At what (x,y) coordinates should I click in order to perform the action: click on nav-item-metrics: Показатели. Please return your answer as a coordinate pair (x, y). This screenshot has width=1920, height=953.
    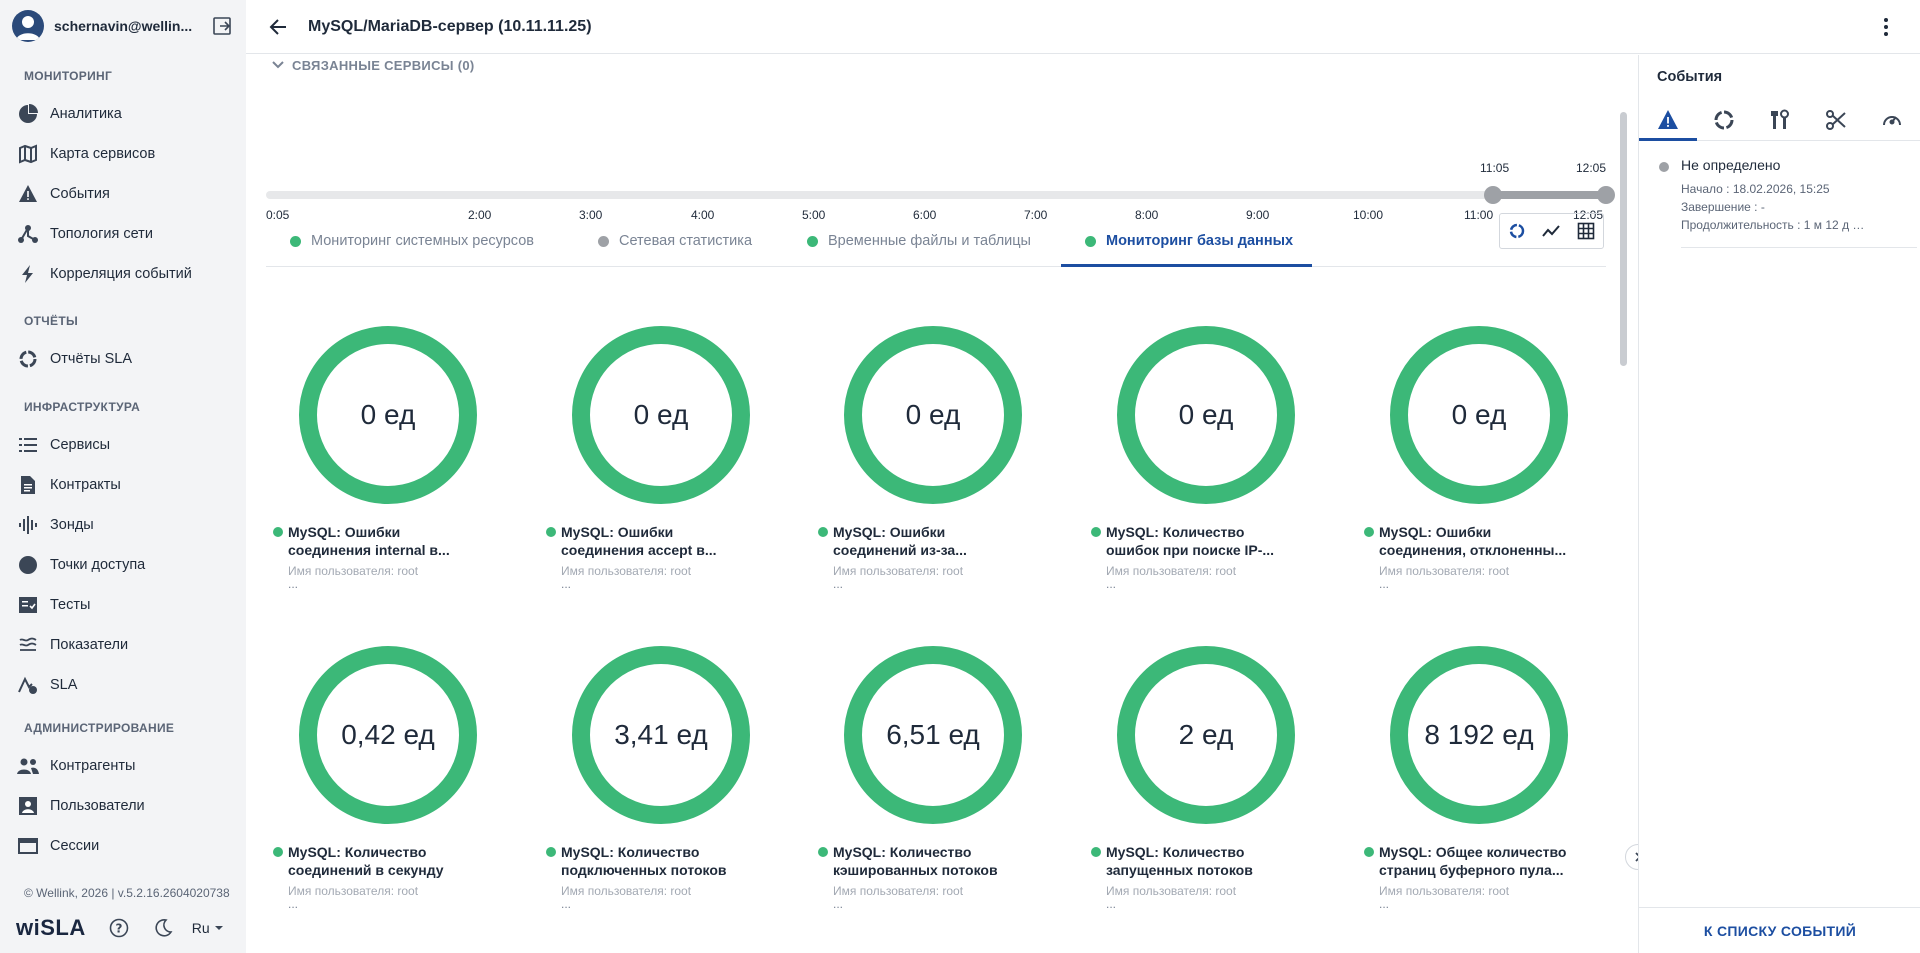
    Looking at the image, I should click on (123, 645).